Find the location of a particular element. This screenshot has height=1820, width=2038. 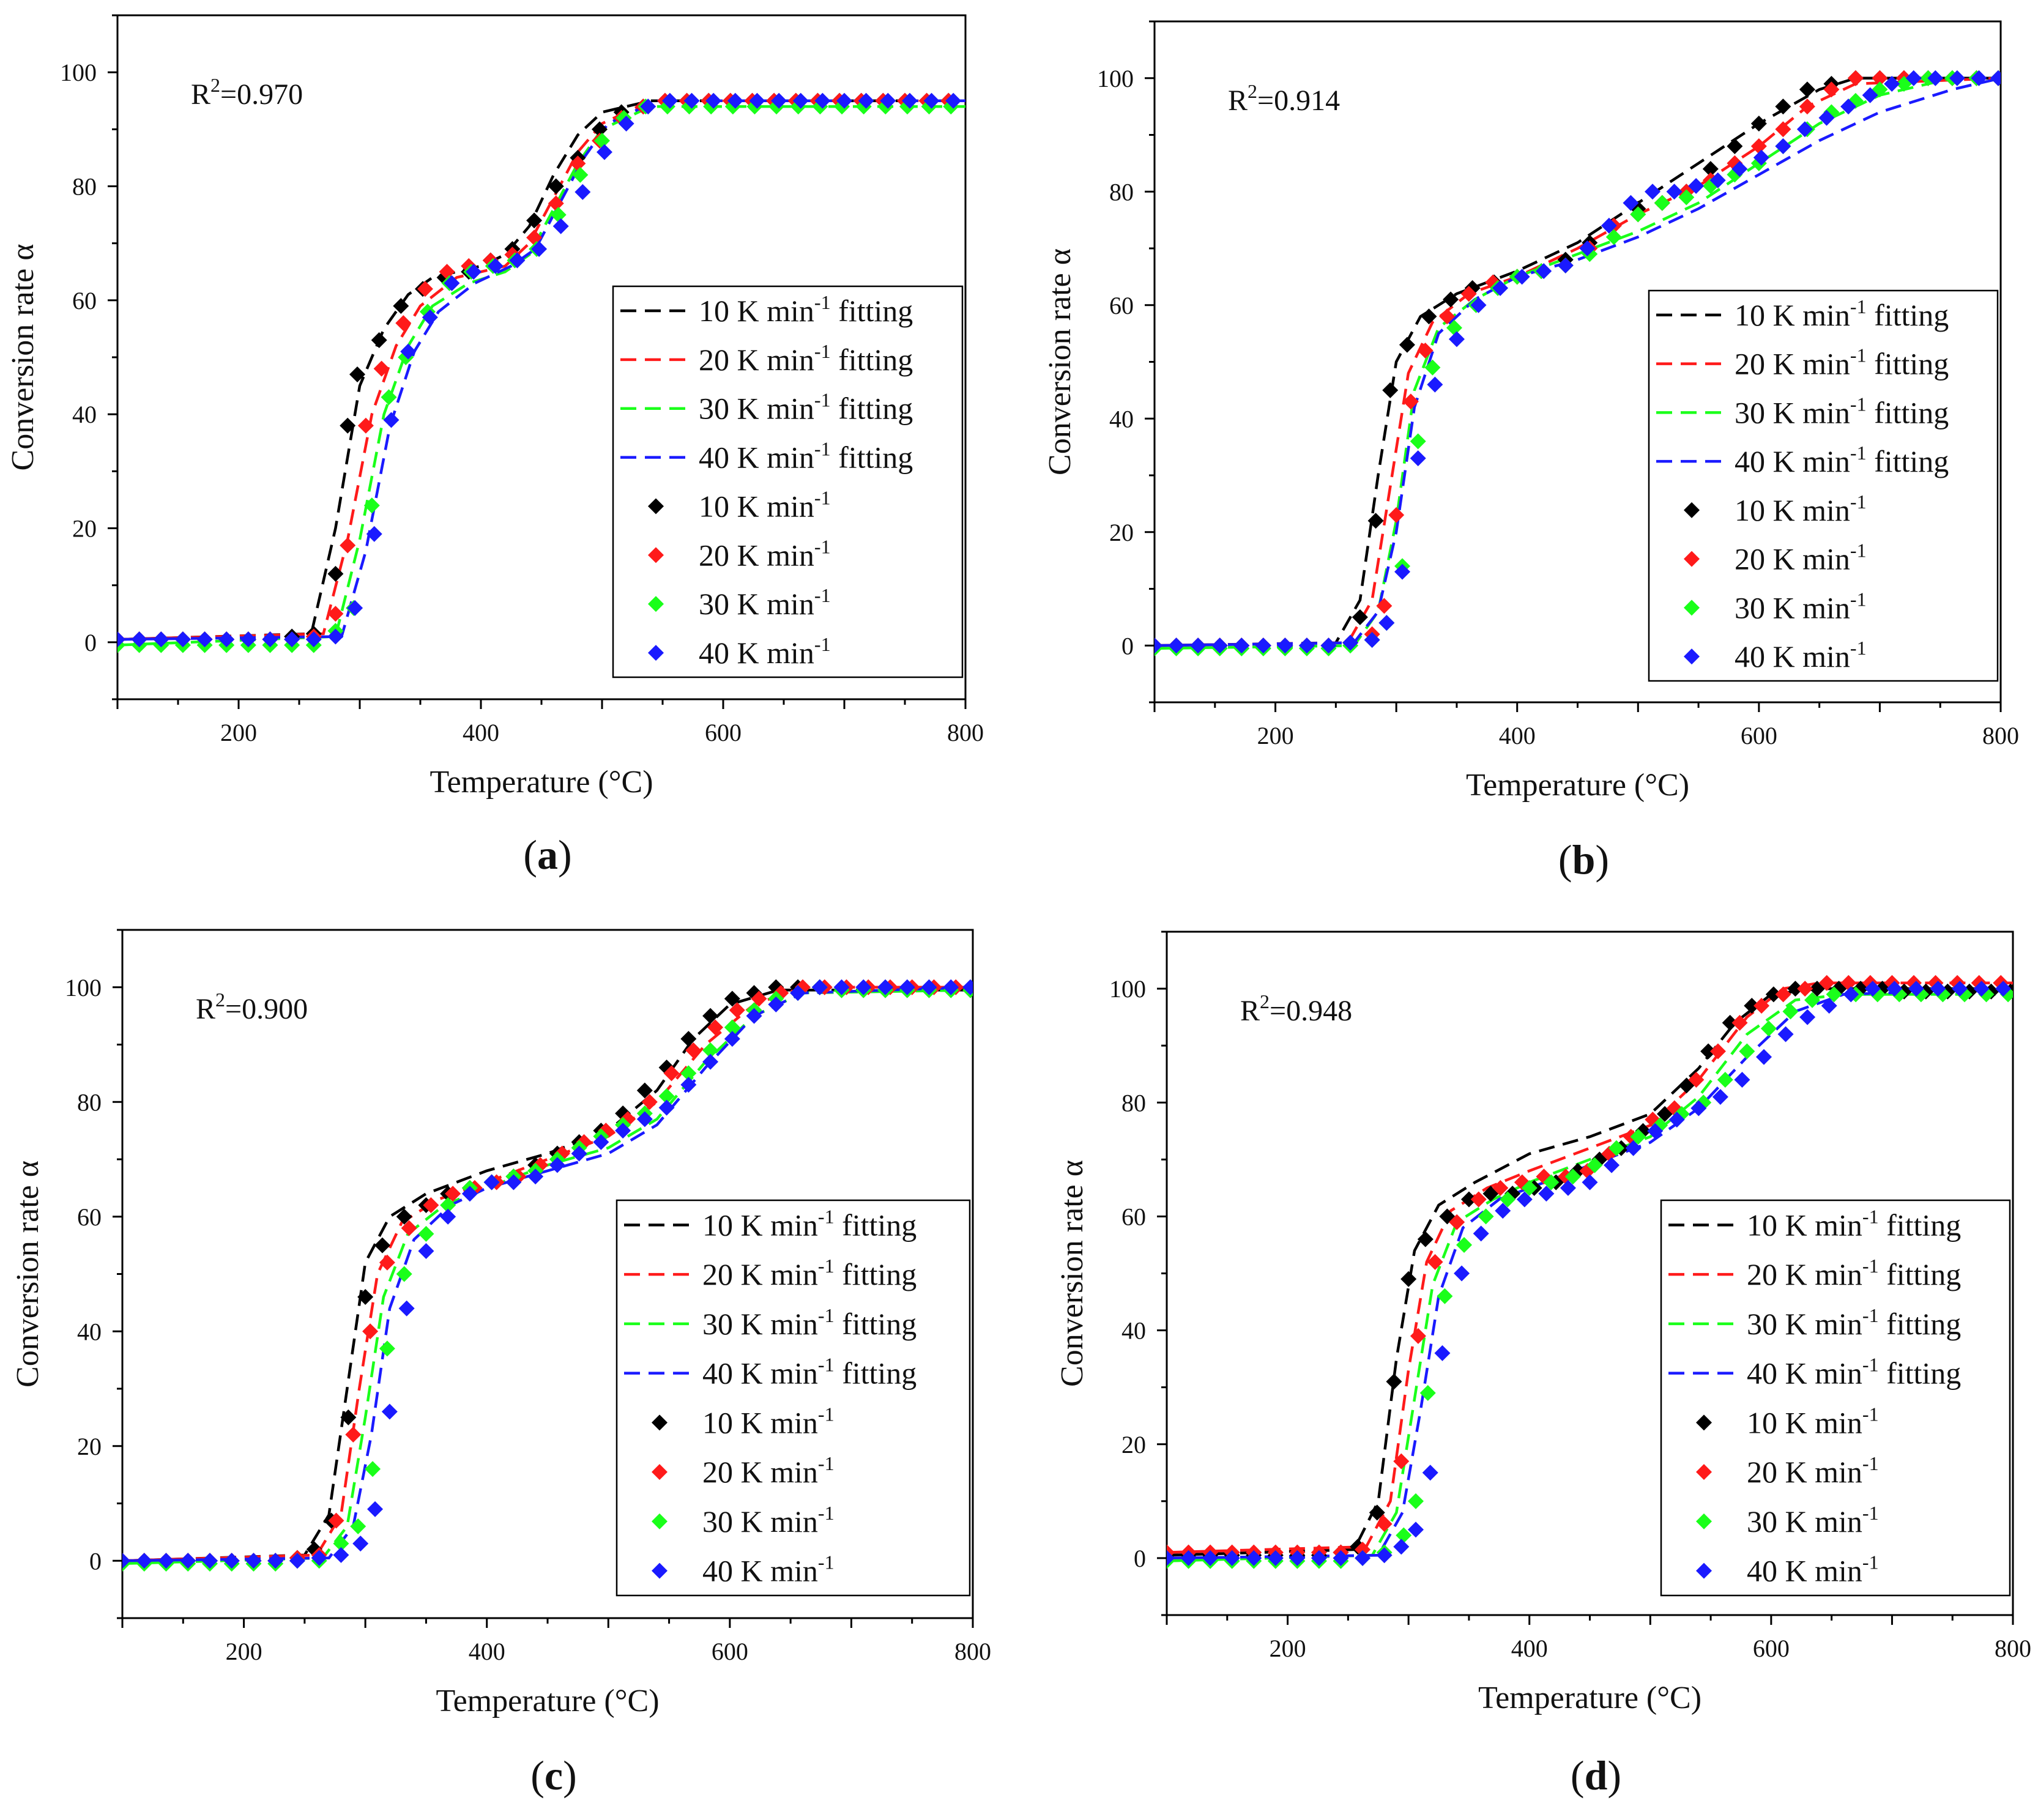

y-tick-label: 40 is located at coordinates (84, 414).